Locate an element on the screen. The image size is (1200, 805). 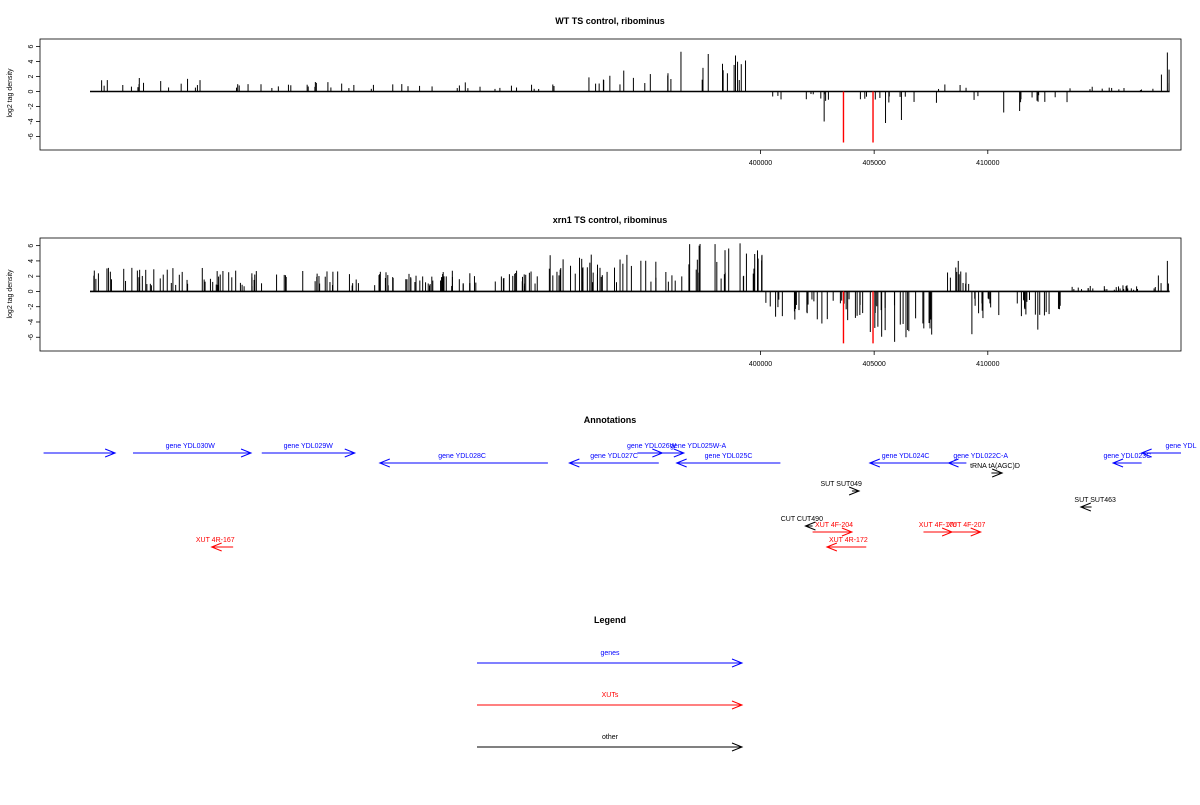
legend-title: Legend is located at coordinates (610, 620).